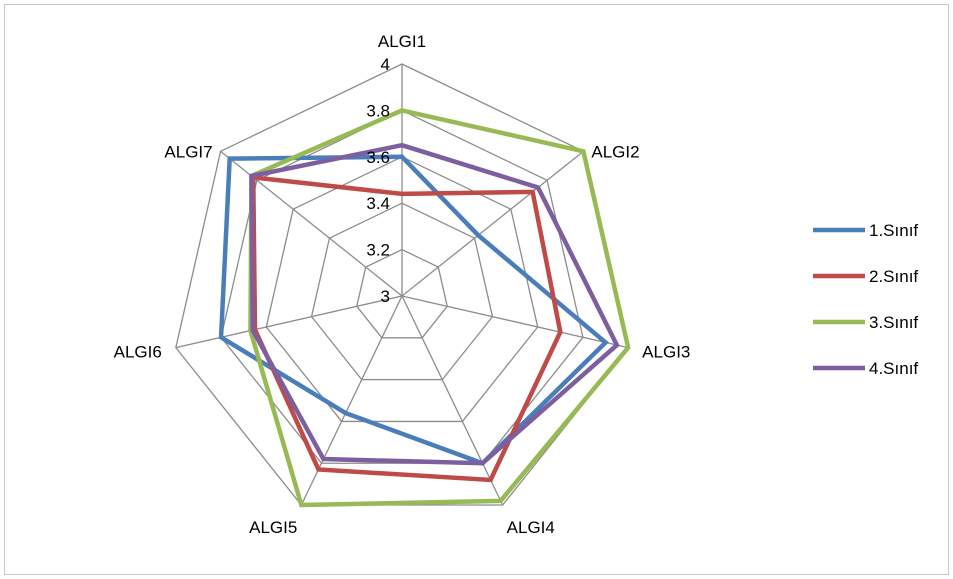 Image resolution: width=953 pixels, height=579 pixels. What do you see at coordinates (138, 352) in the screenshot?
I see `axis-label-algi6: ALGI6` at bounding box center [138, 352].